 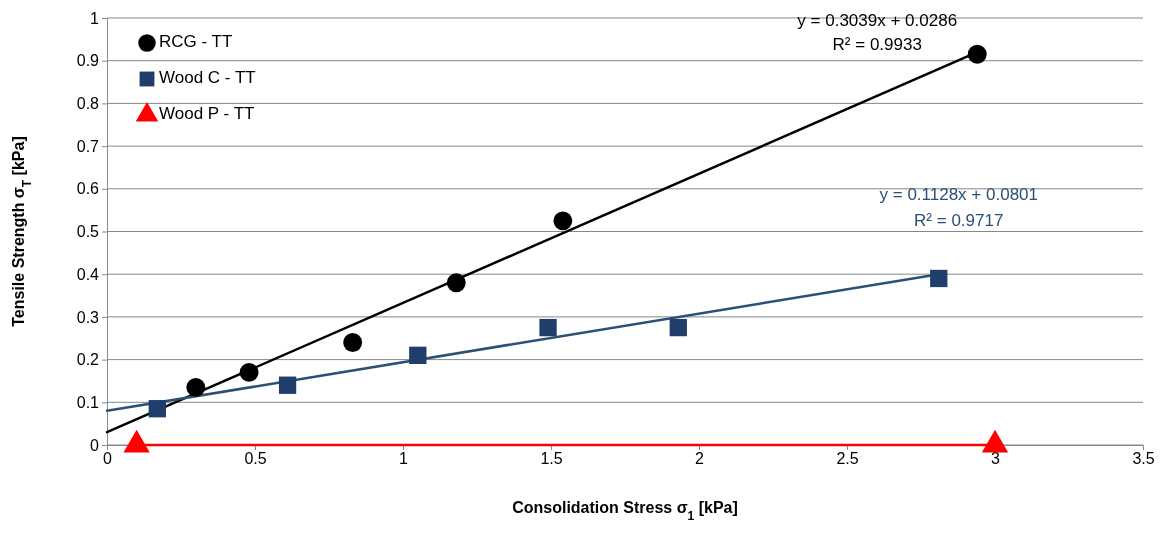 What do you see at coordinates (88, 232) in the screenshot?
I see `y-tick-label: 0.5` at bounding box center [88, 232].